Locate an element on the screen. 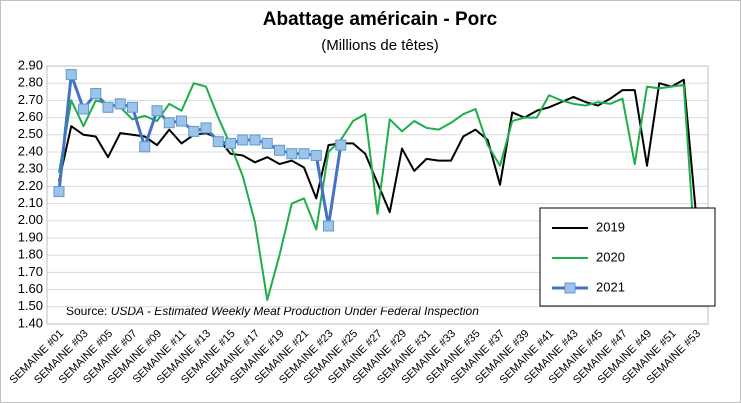  y-tick-label: 2.90 is located at coordinates (30, 64).